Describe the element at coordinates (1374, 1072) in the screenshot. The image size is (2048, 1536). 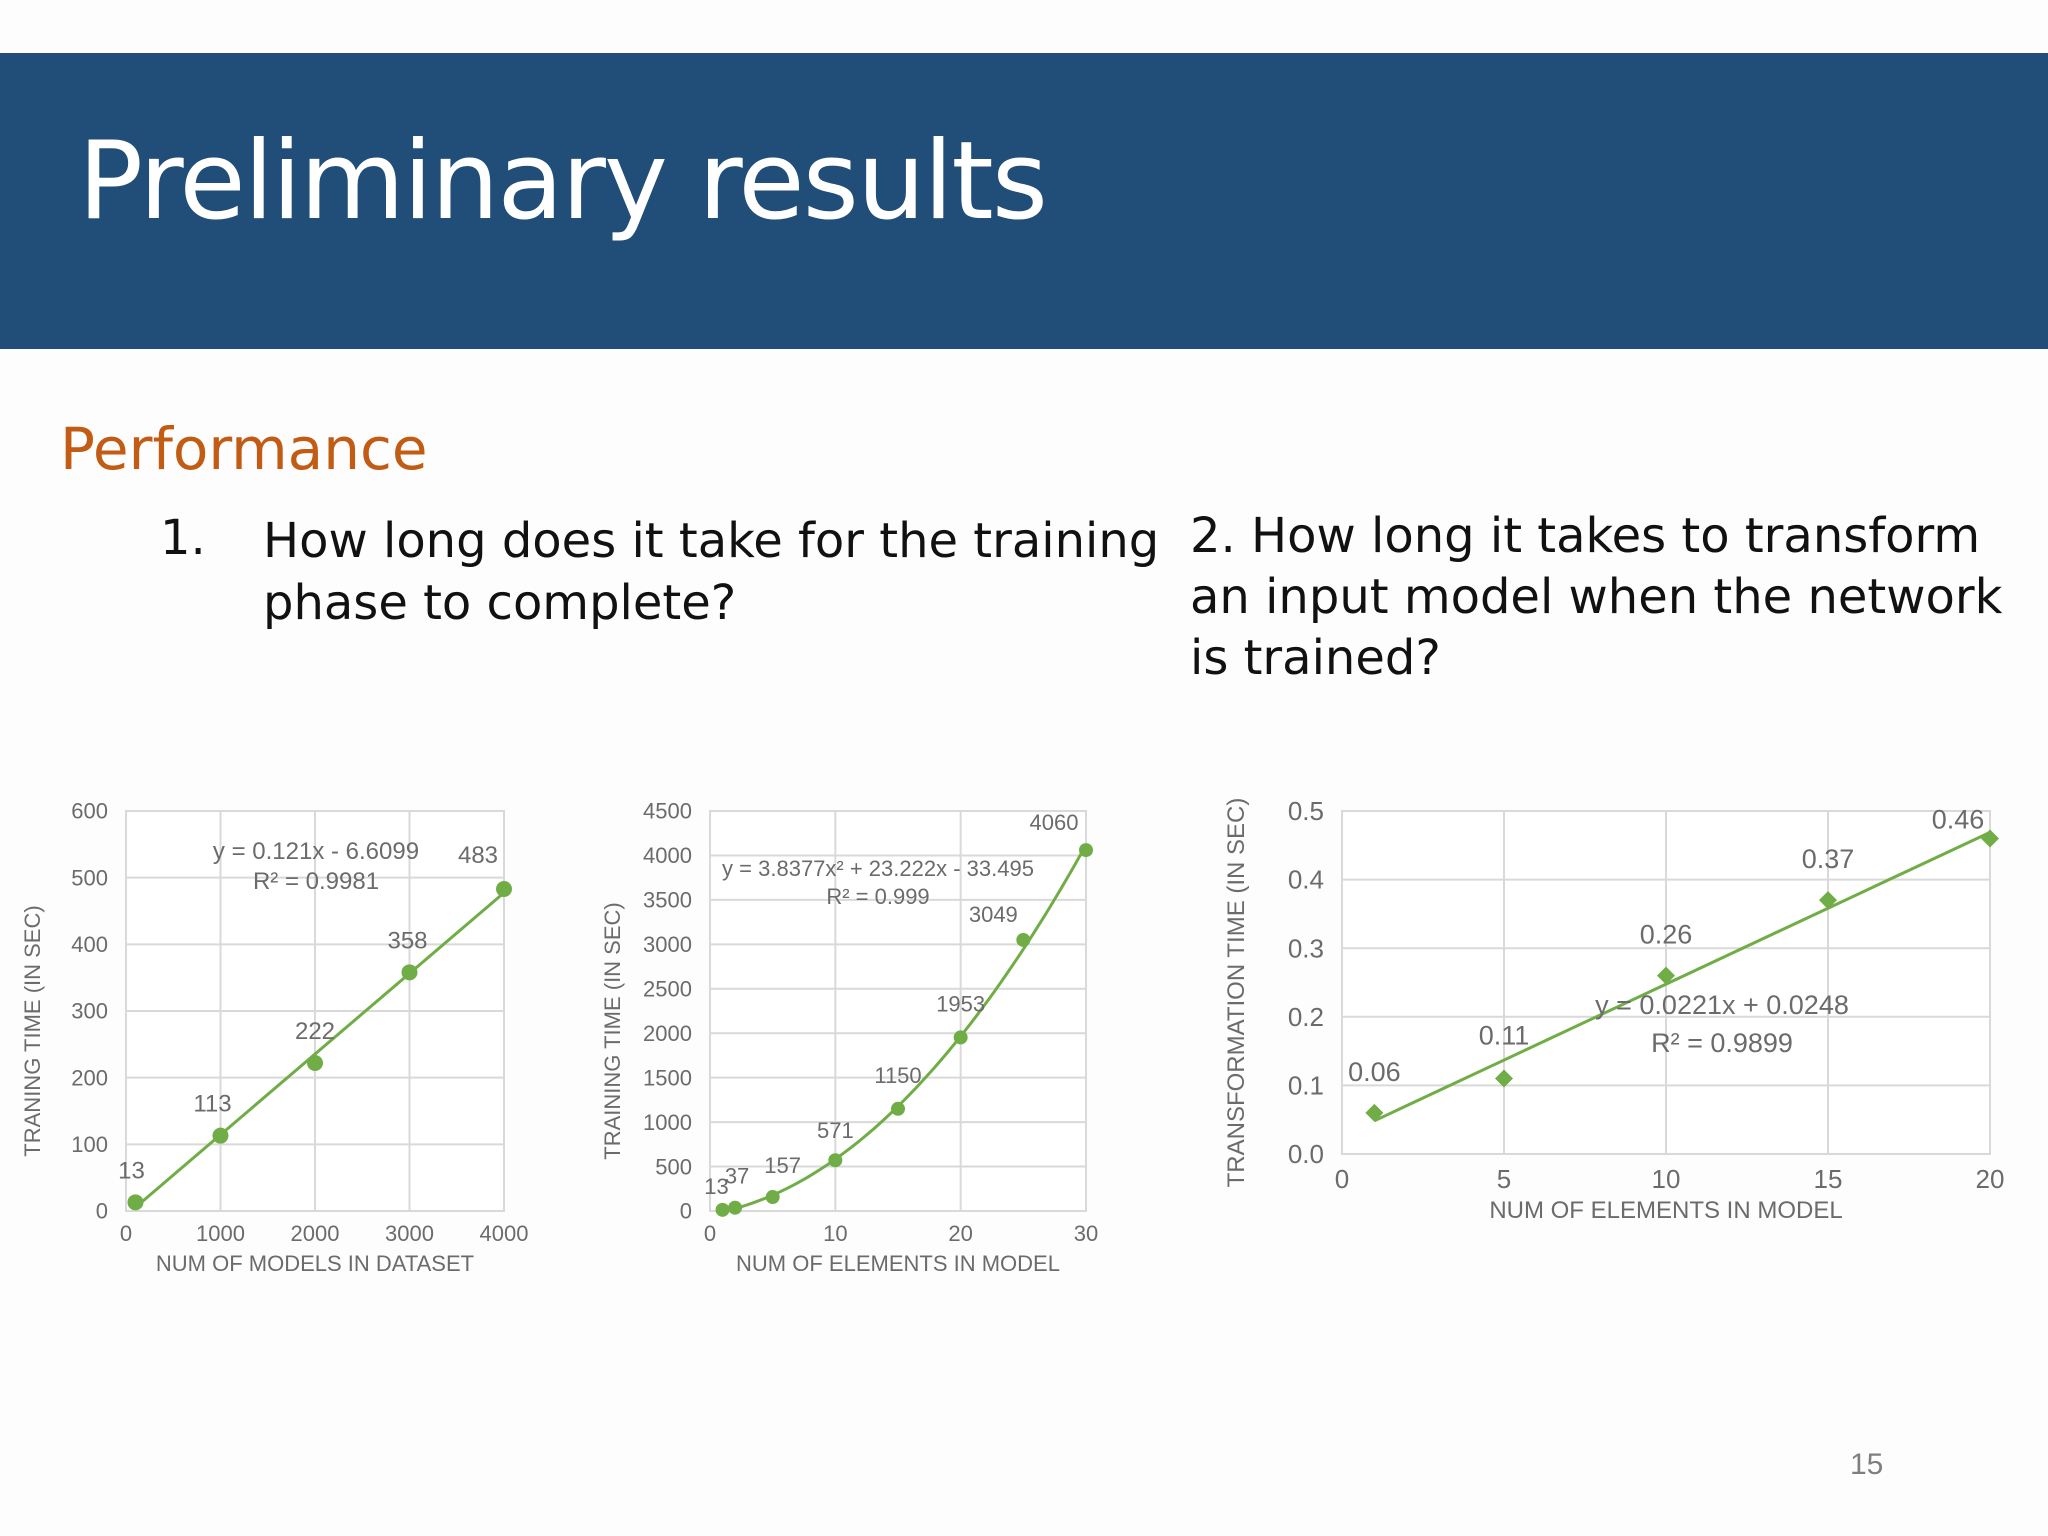
I see `data-label: 0.06` at that location.